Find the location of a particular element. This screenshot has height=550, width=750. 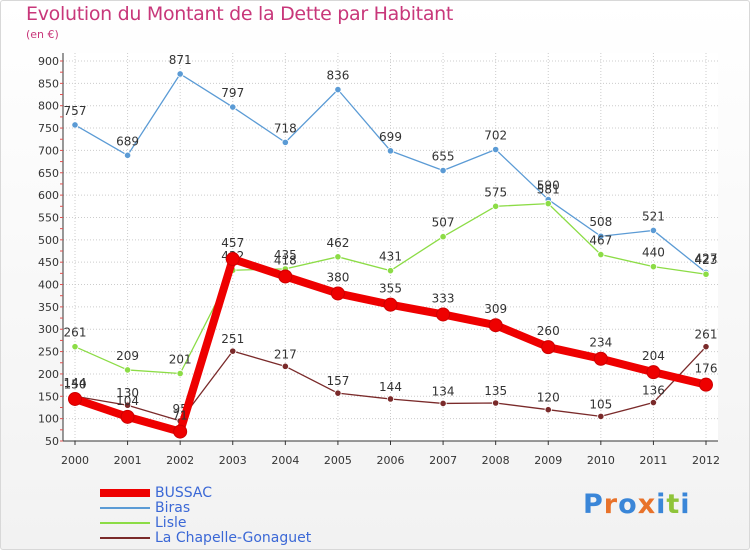

logo-letter: i is located at coordinates (685, 504).